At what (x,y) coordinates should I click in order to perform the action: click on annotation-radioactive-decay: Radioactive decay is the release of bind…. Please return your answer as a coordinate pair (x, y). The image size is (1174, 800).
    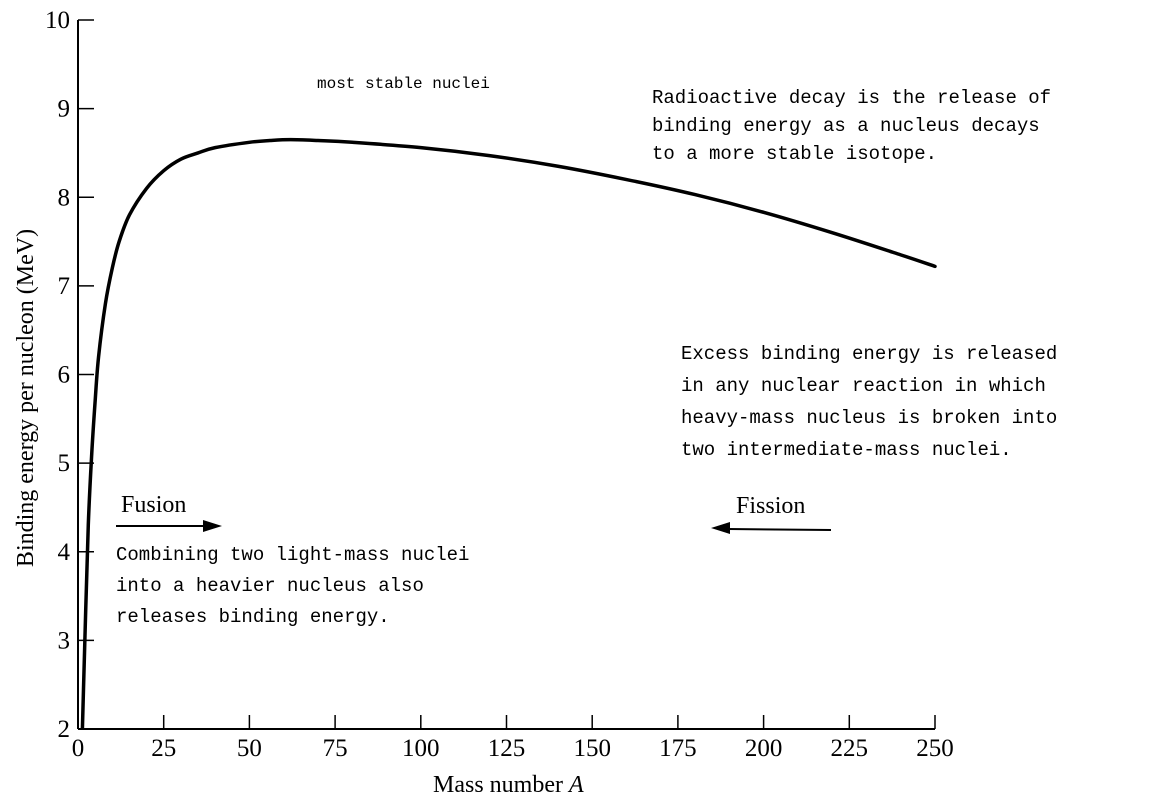
    Looking at the image, I should click on (857, 126).